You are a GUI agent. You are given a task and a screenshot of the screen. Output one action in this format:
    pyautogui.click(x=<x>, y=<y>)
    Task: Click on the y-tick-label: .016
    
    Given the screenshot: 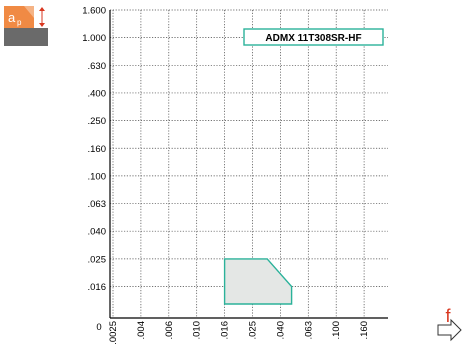 What is the action you would take?
    pyautogui.click(x=97, y=287)
    